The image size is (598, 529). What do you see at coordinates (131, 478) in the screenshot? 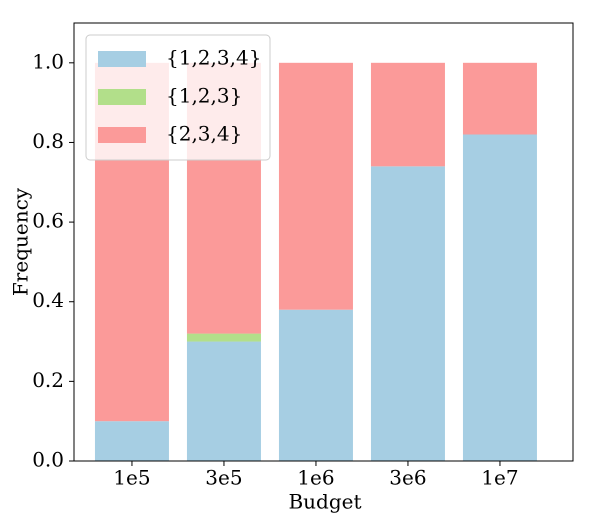
I see `x-tick-label: 1e5` at bounding box center [131, 478].